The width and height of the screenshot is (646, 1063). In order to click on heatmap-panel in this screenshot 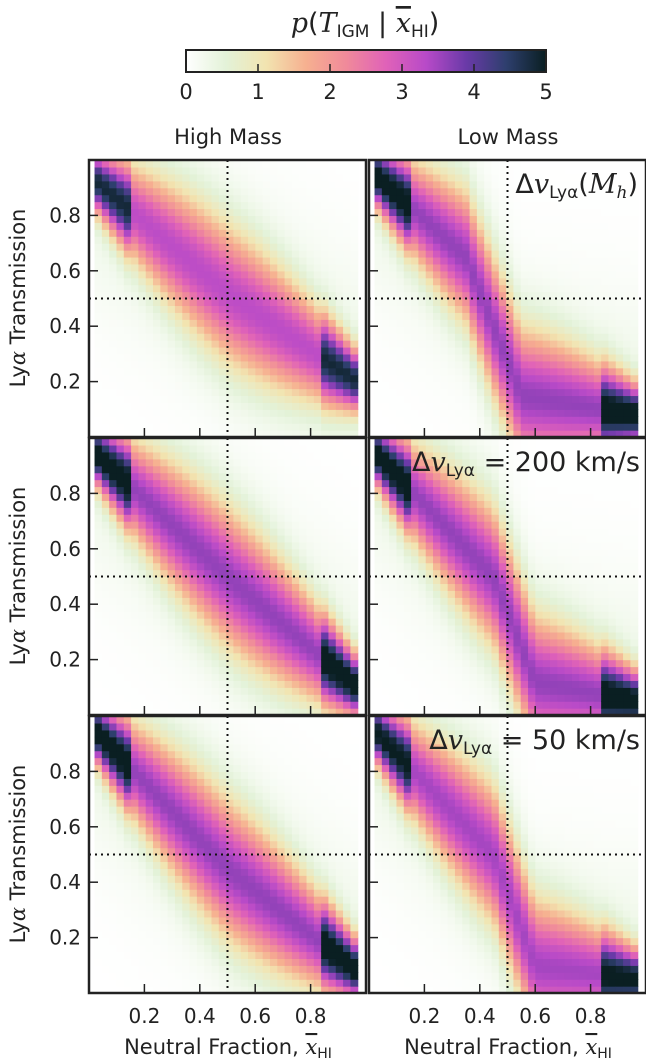, I will do `click(506, 298)`.